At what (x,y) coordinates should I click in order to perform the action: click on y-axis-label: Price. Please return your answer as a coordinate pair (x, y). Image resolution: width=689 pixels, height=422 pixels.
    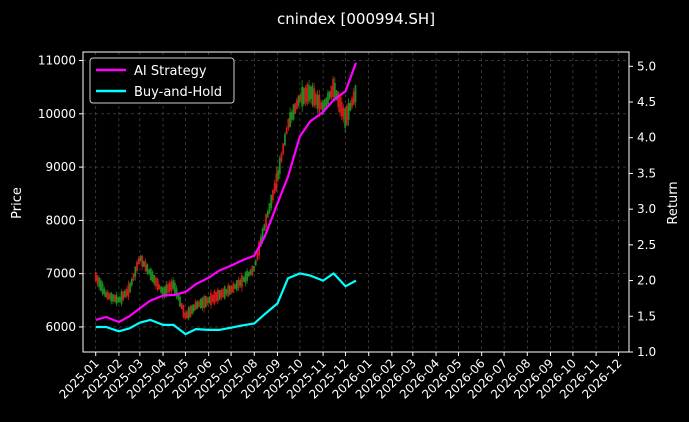
    Looking at the image, I should click on (17, 203).